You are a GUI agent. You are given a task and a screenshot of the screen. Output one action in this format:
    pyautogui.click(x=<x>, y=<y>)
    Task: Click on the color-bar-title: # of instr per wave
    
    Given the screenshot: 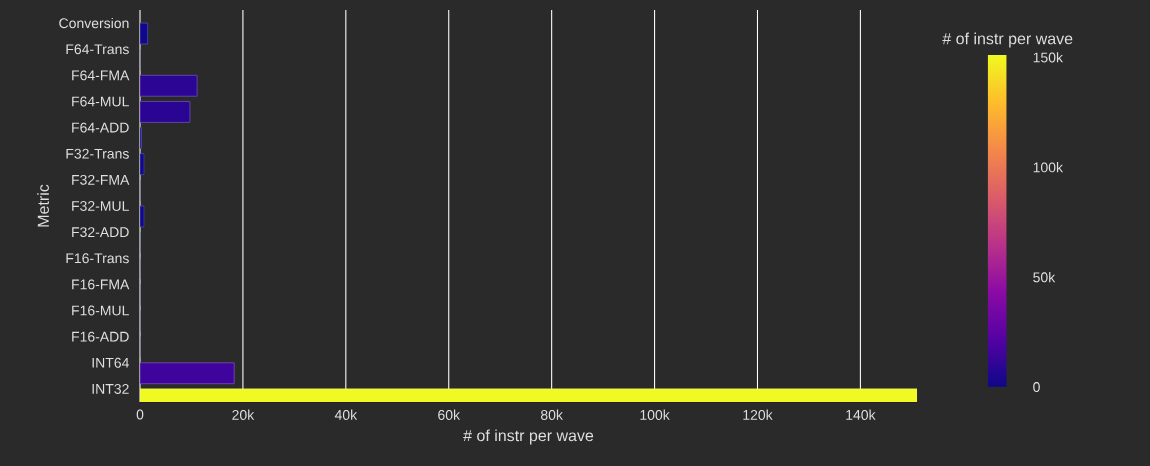 What is the action you would take?
    pyautogui.click(x=1007, y=40)
    